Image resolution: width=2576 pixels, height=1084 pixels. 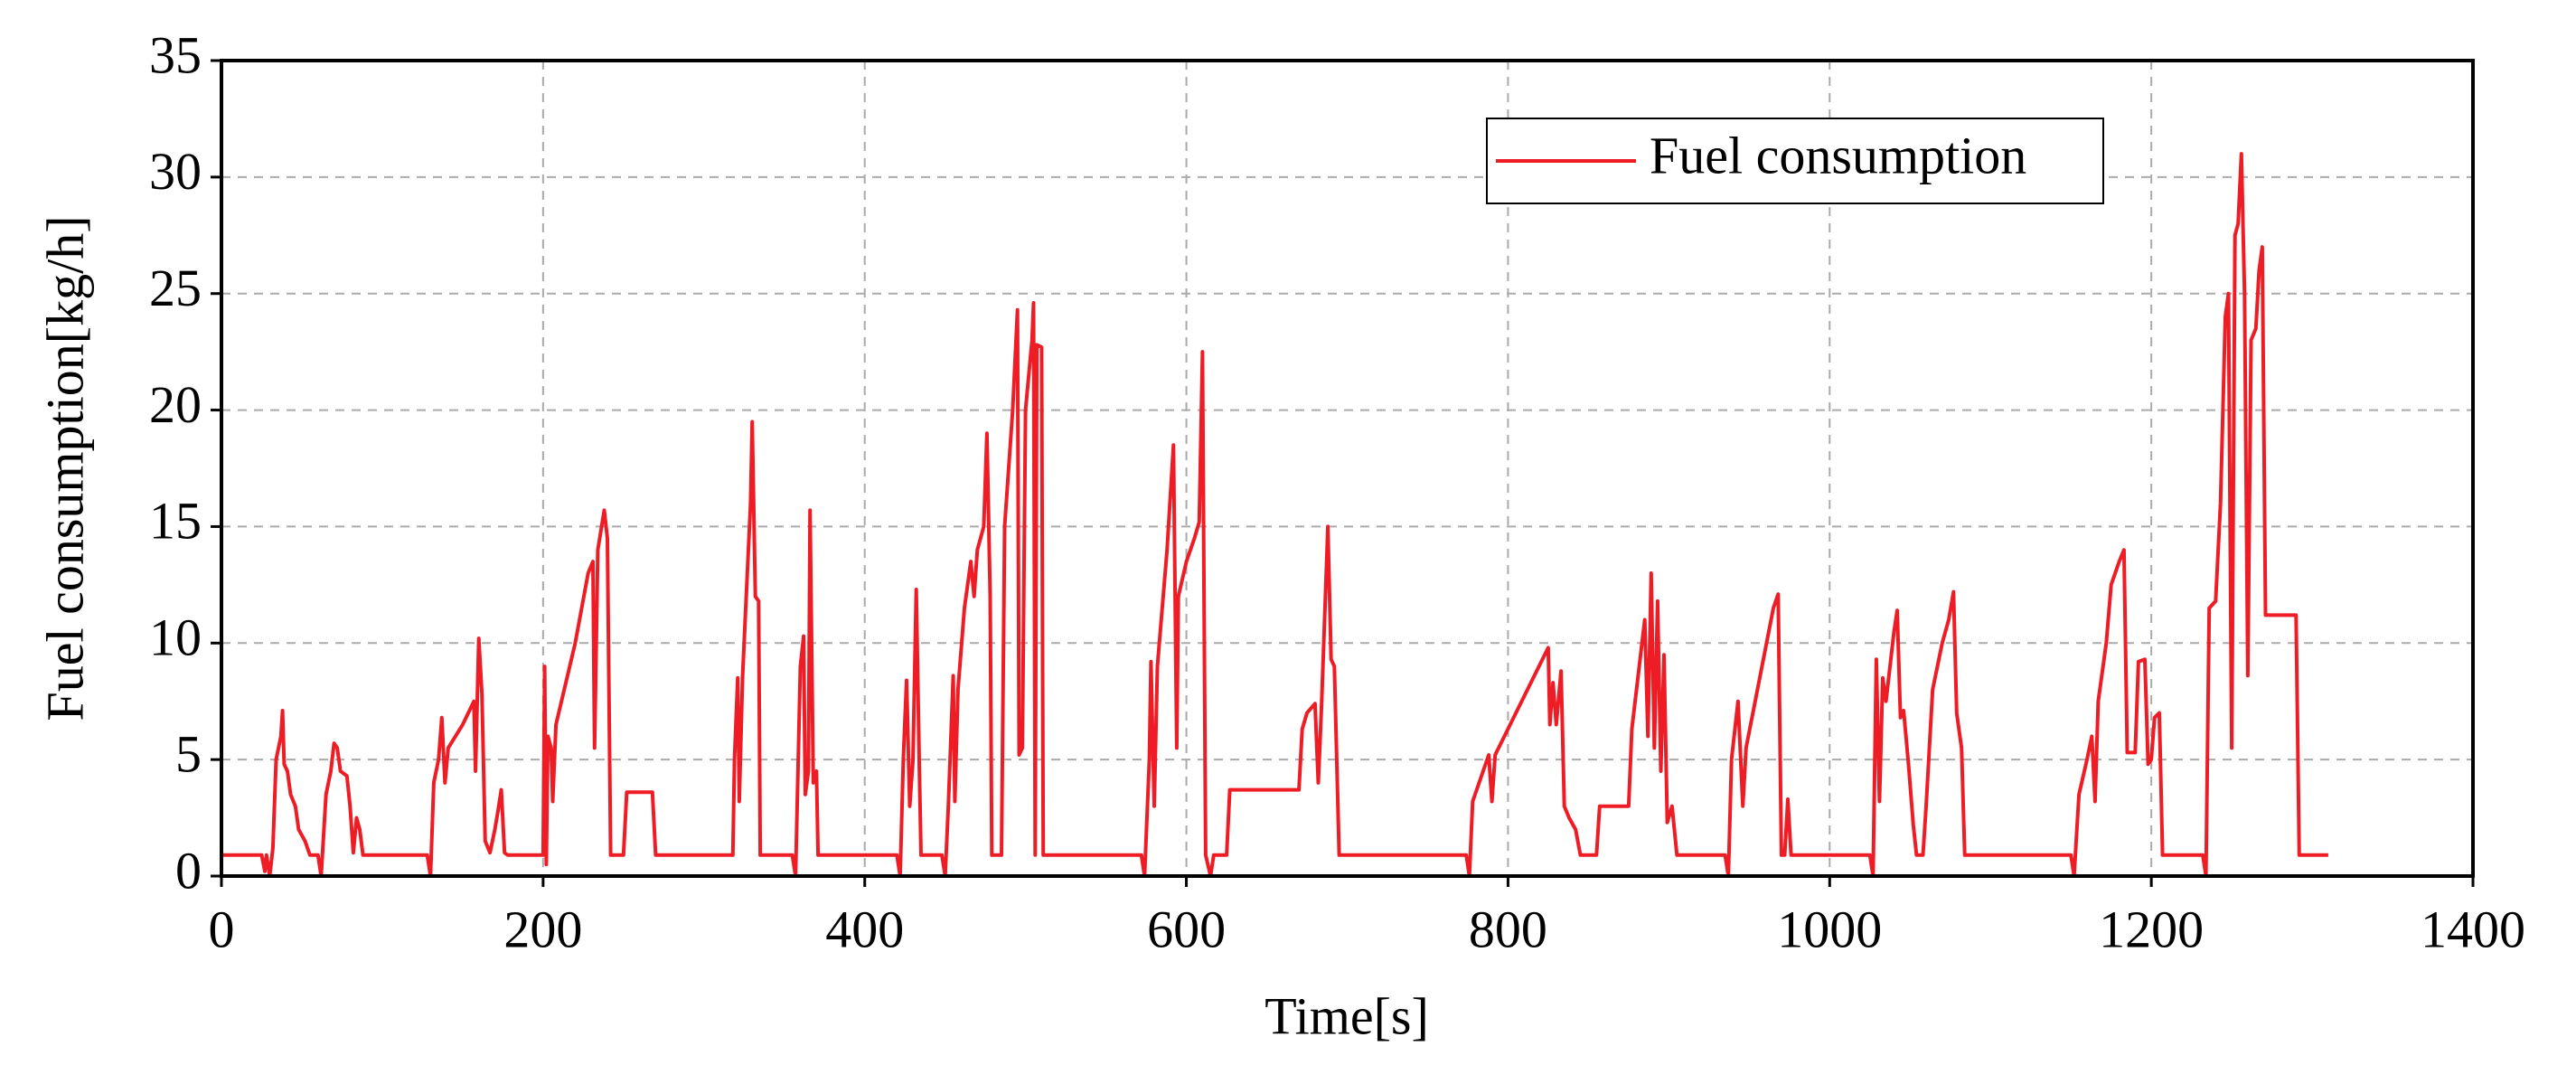 What do you see at coordinates (176, 521) in the screenshot?
I see `y-tick-label: 15` at bounding box center [176, 521].